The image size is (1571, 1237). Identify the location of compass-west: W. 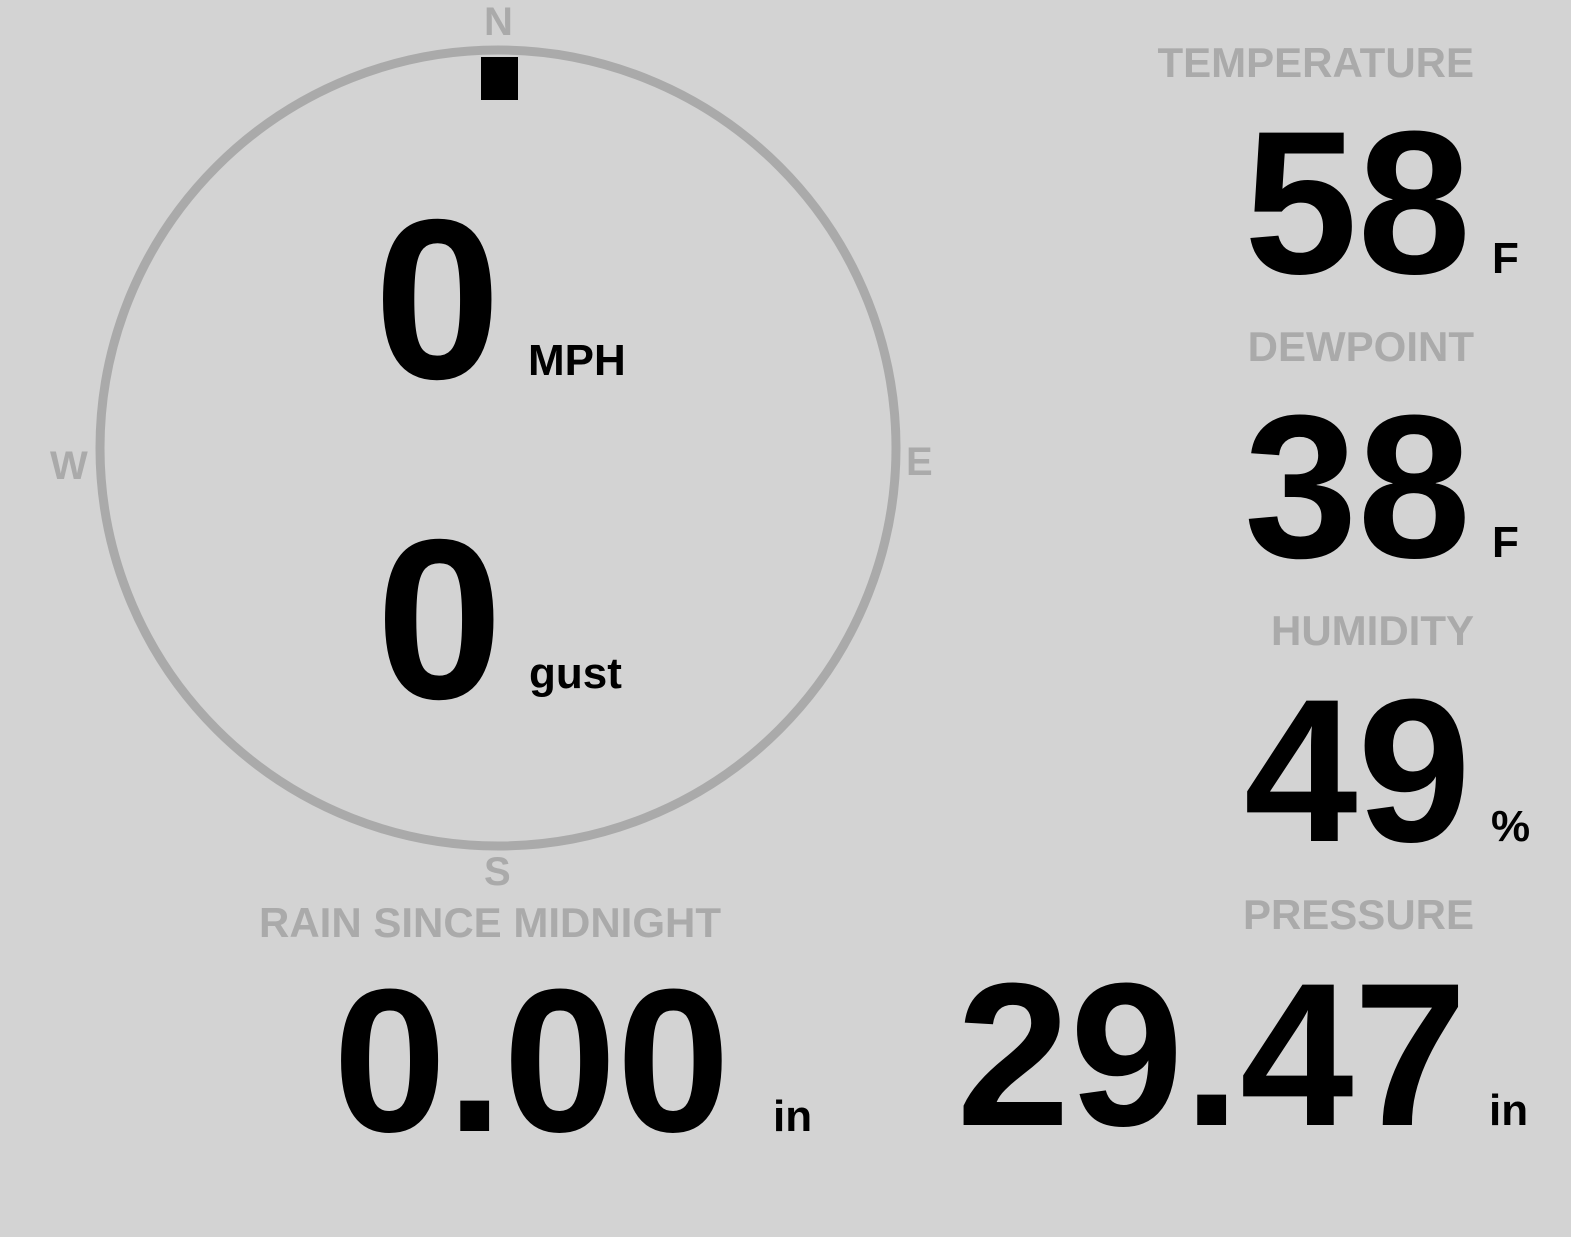
(69, 466).